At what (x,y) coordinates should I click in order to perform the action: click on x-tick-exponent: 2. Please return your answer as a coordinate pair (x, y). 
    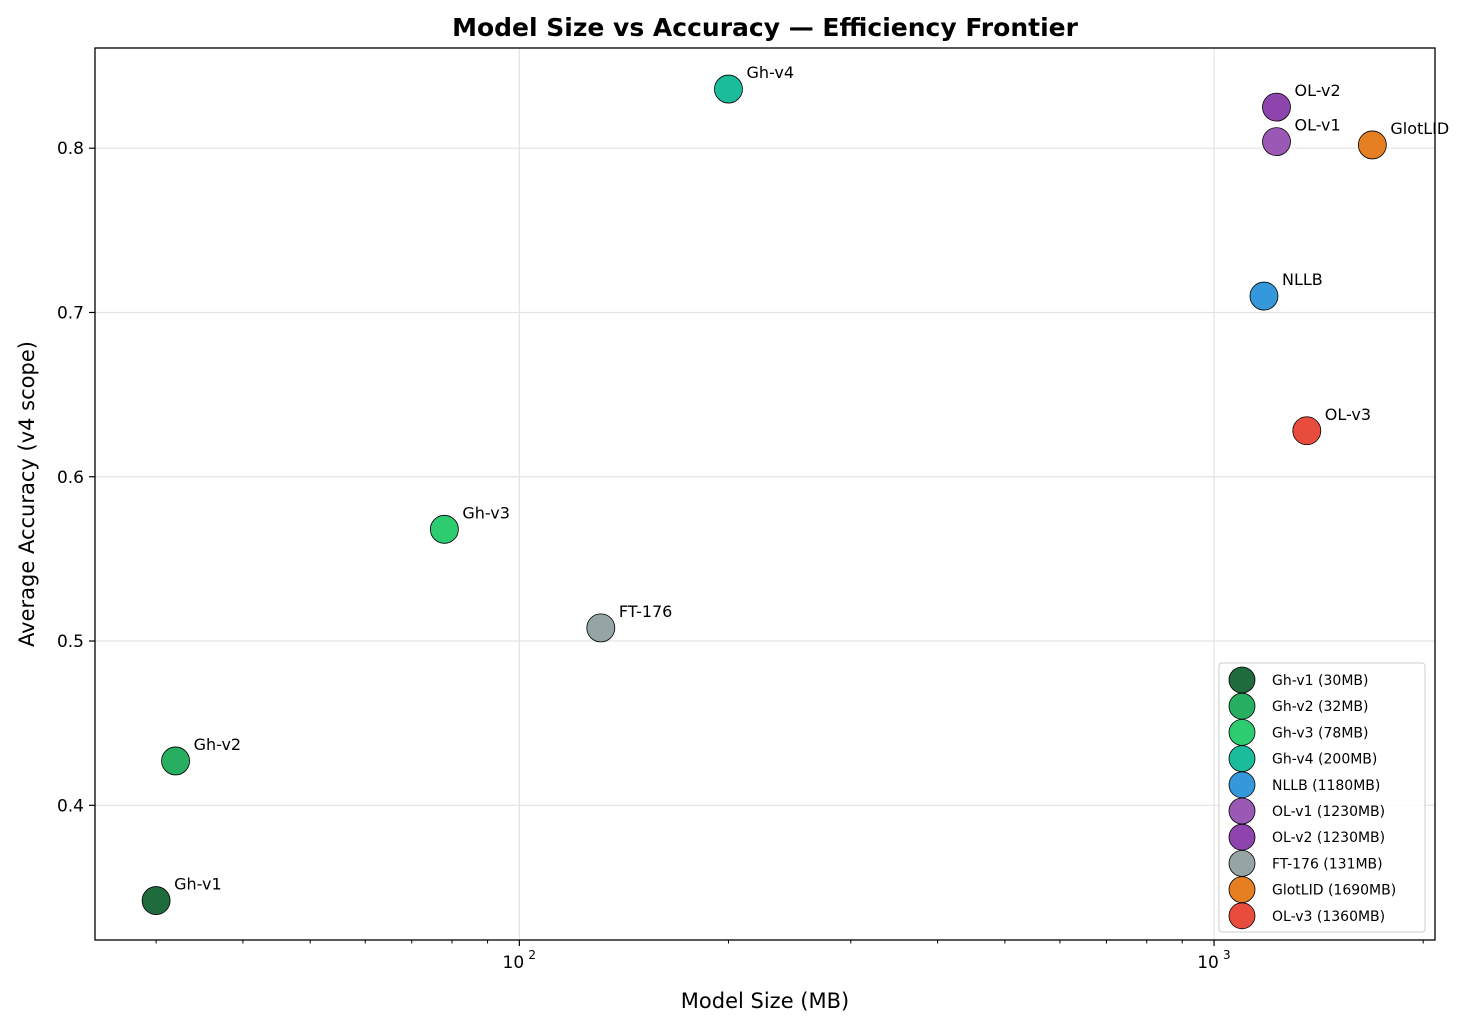
    Looking at the image, I should click on (532, 955).